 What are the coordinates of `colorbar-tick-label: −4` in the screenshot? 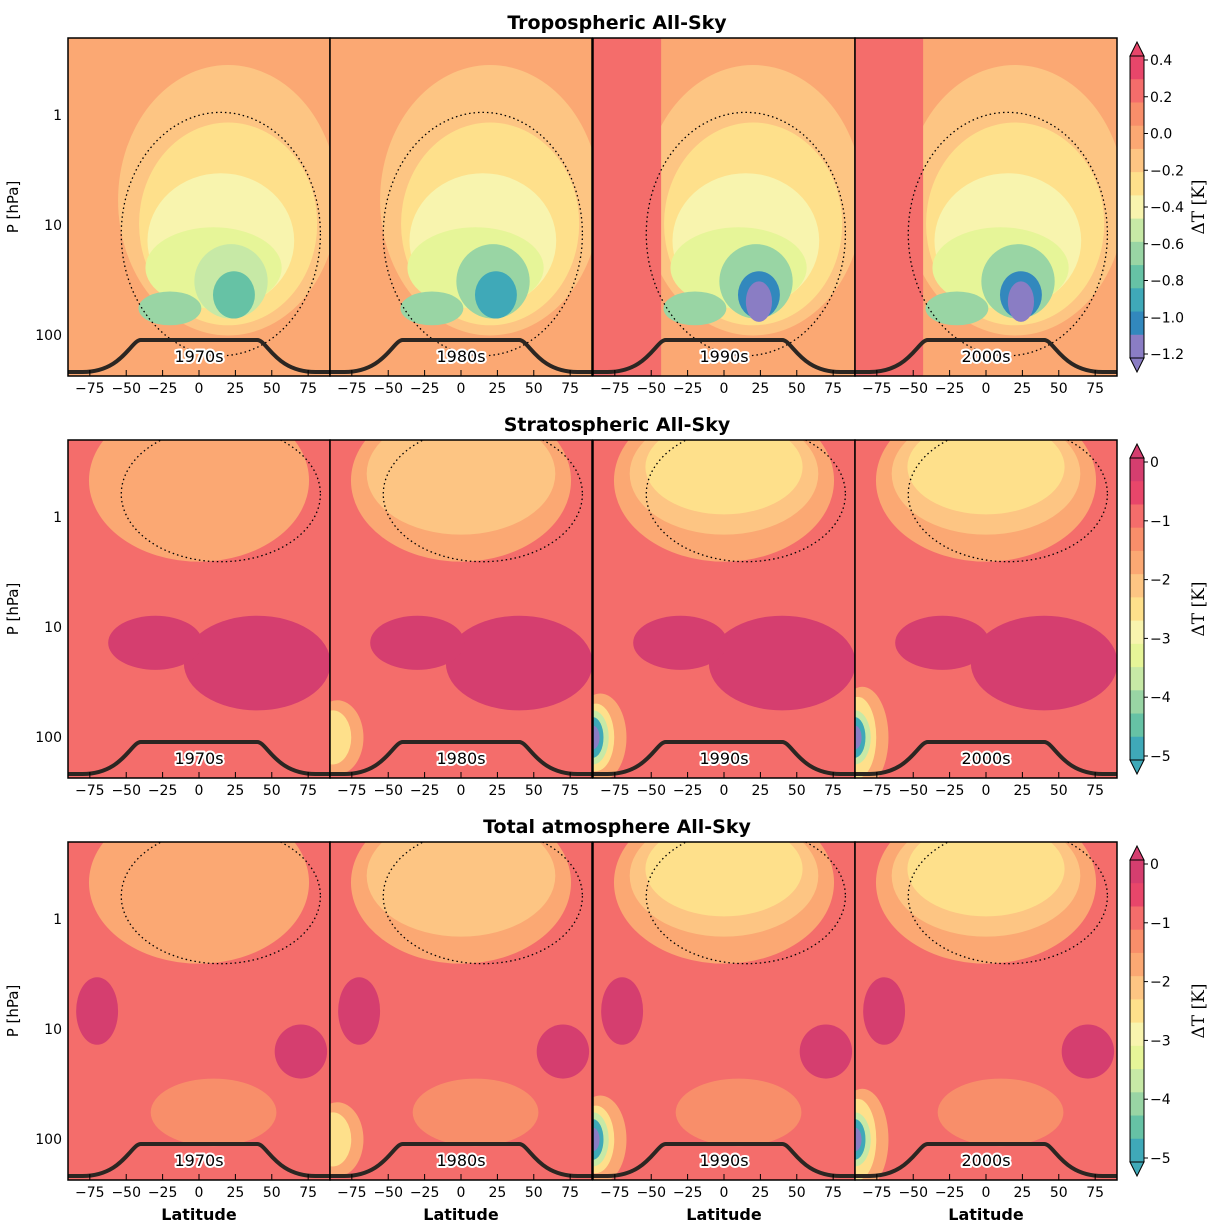 It's located at (1160, 1100).